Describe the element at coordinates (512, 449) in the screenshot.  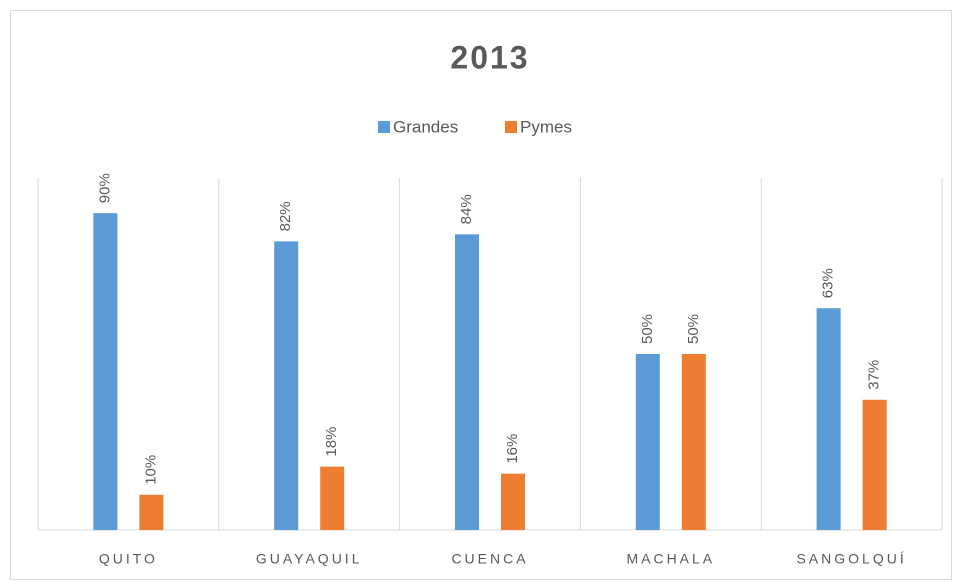
I see `data-label: 16%` at that location.